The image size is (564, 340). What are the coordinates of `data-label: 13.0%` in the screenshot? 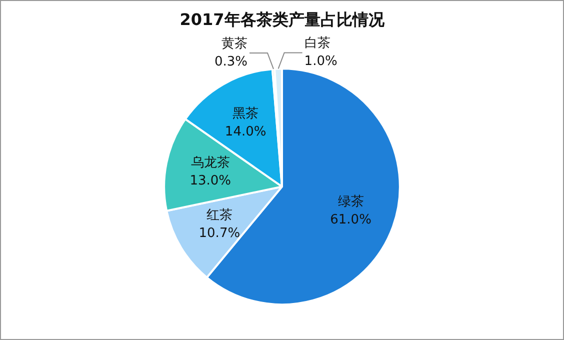 It's located at (211, 180).